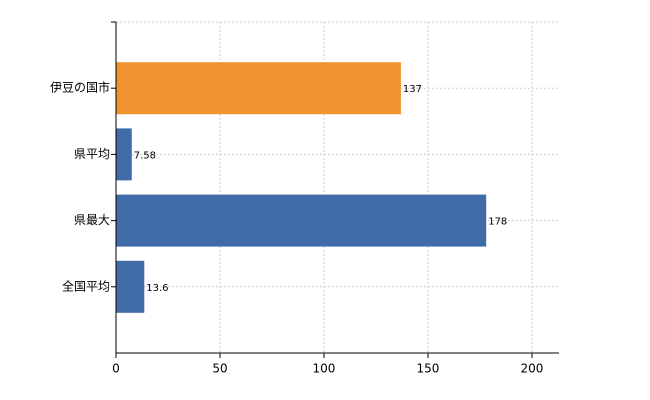  Describe the element at coordinates (324, 369) in the screenshot. I see `x-tick-label: 100` at that location.